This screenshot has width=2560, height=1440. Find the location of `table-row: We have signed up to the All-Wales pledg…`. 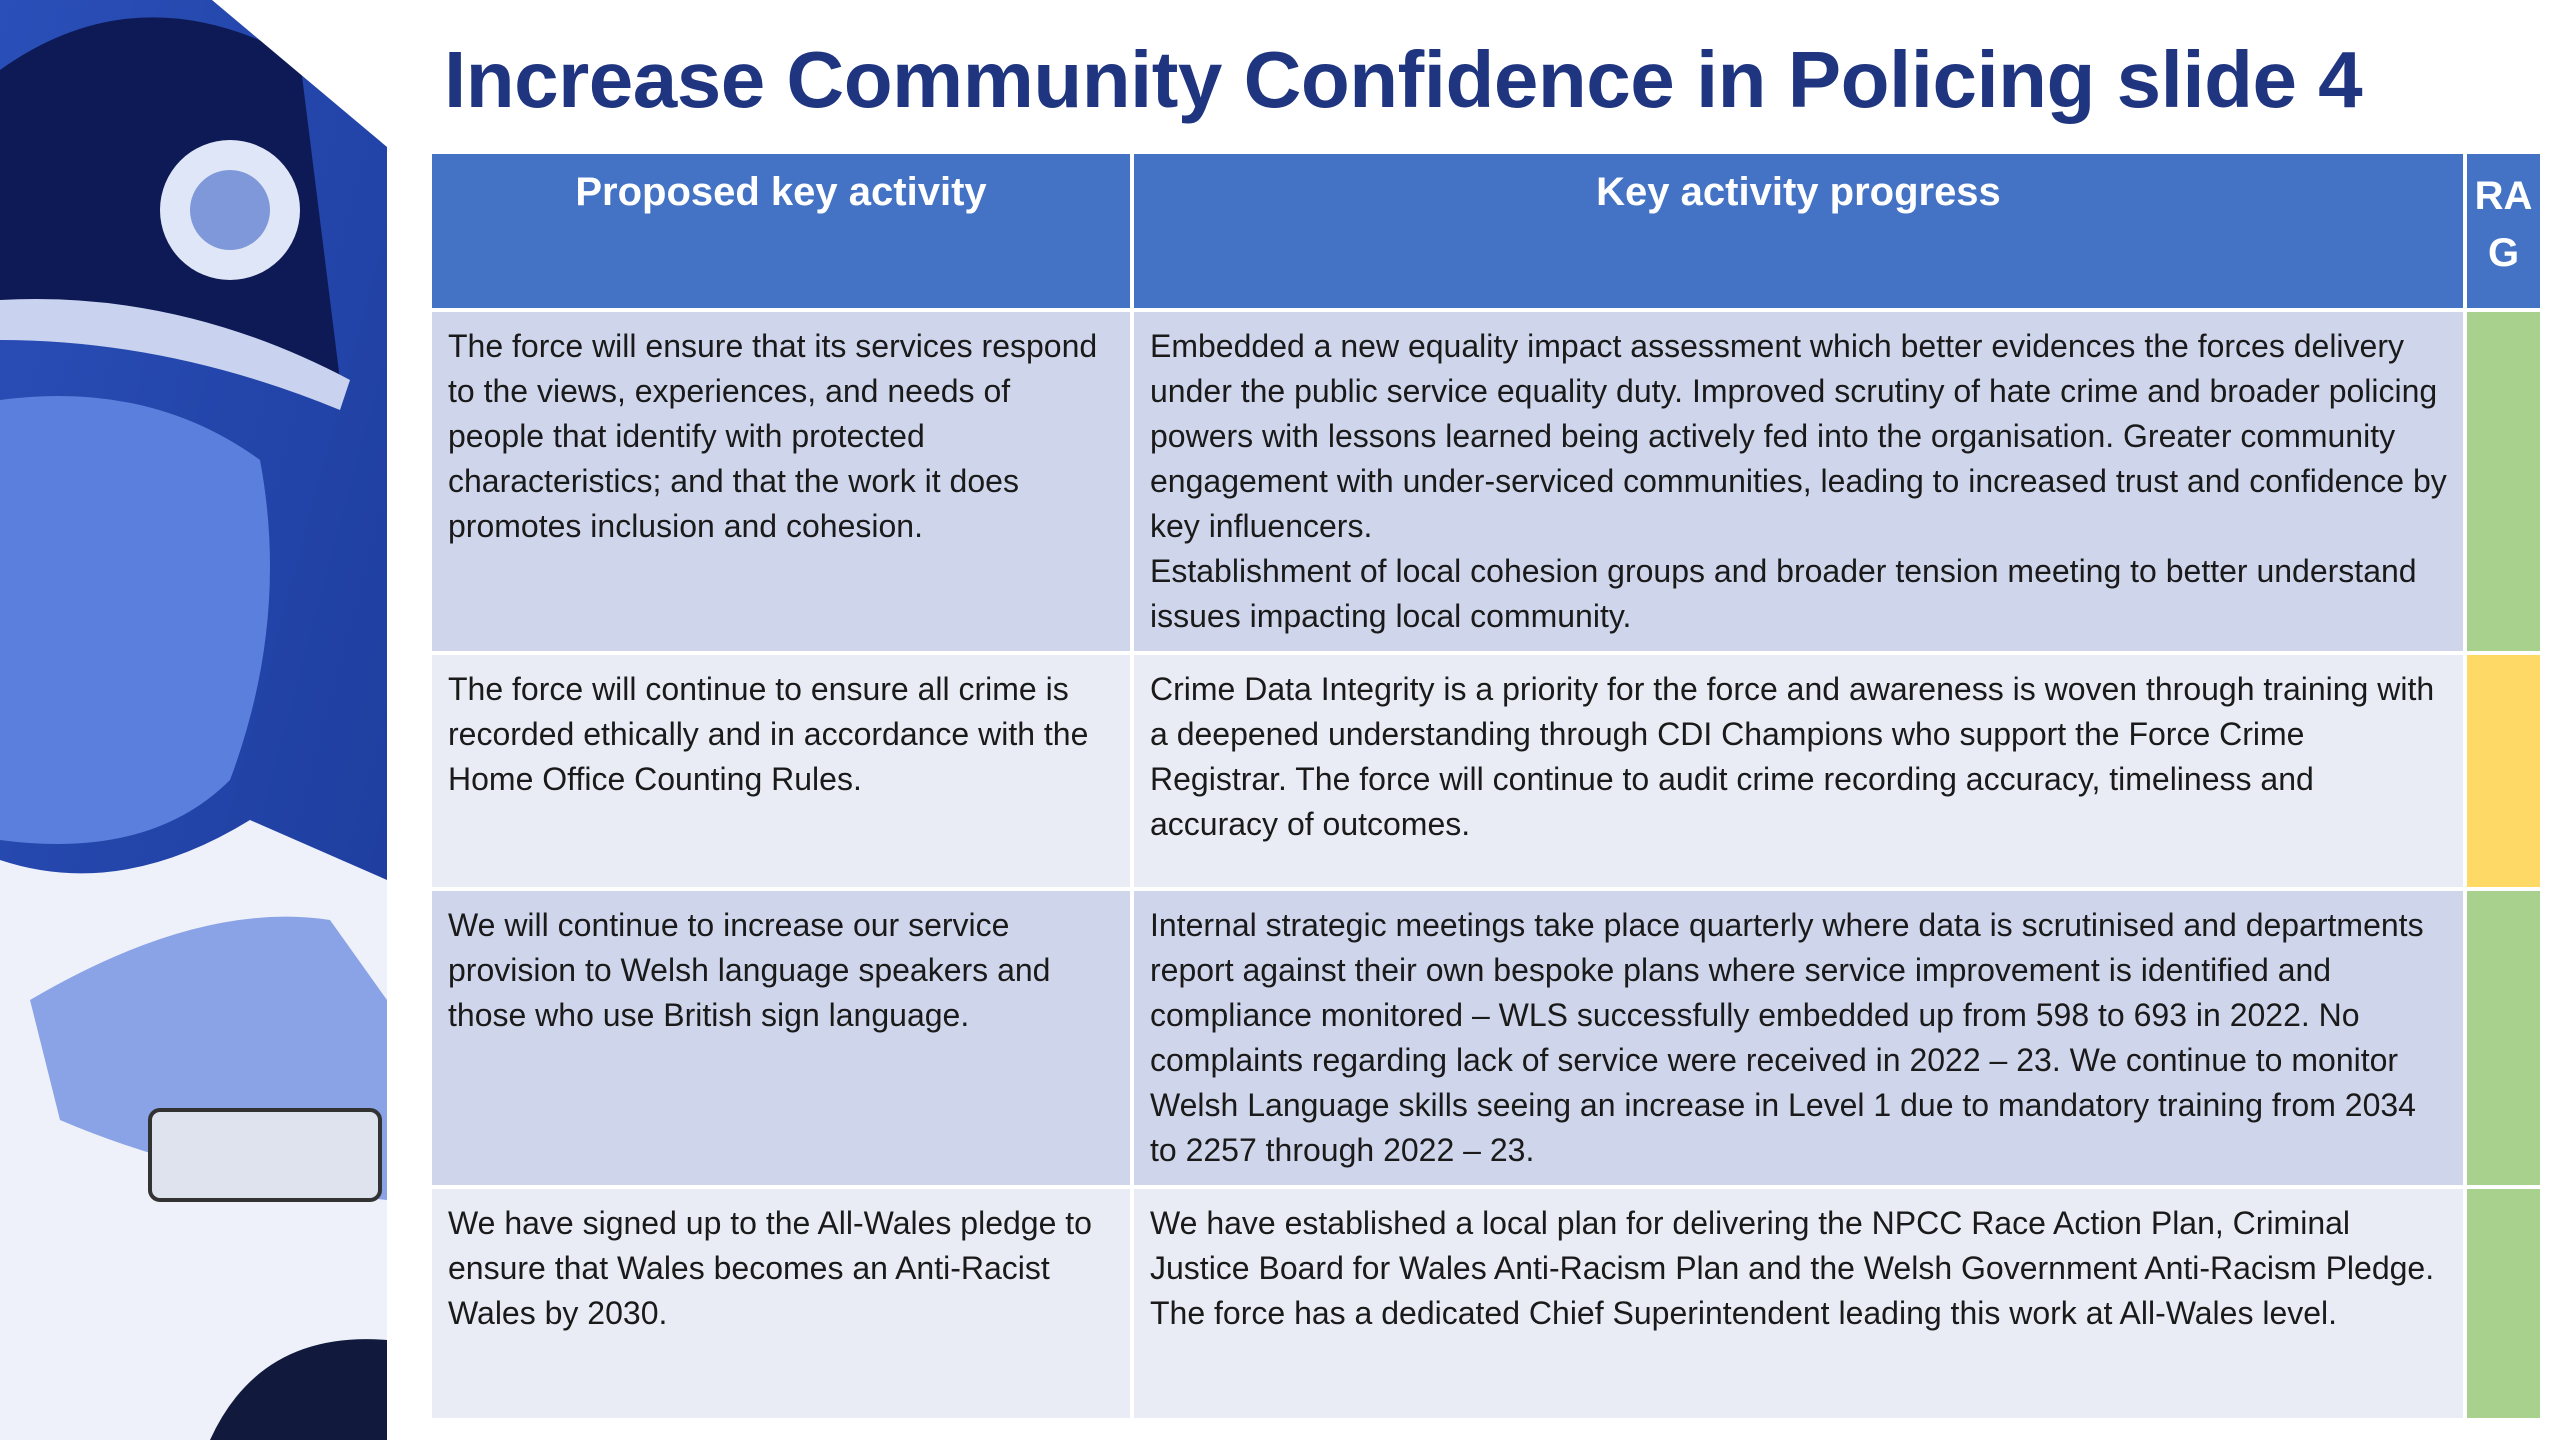

table-row: We have signed up to the All-Wales pledg… is located at coordinates (1486, 1303).